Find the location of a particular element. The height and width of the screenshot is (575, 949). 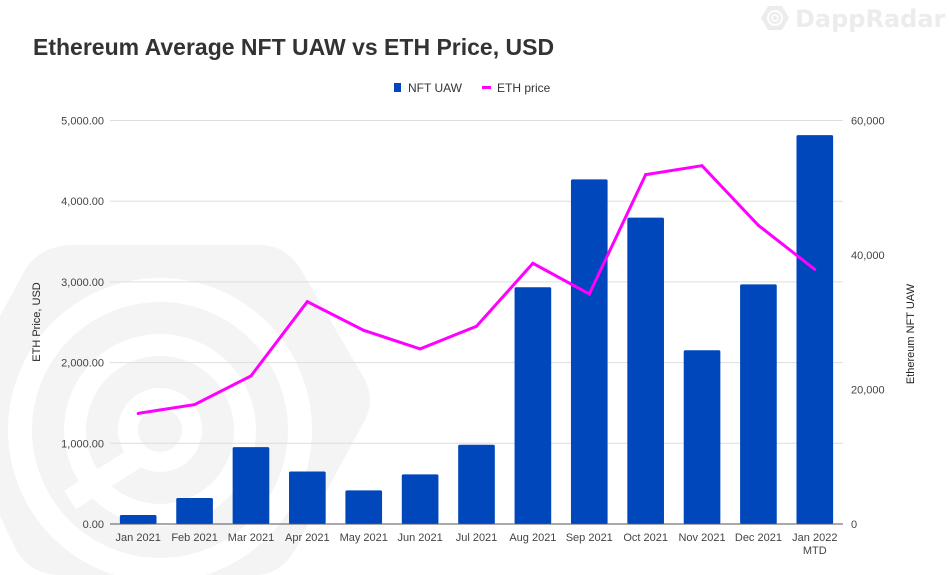

legend-swatch-nft-uaw is located at coordinates (397, 87).